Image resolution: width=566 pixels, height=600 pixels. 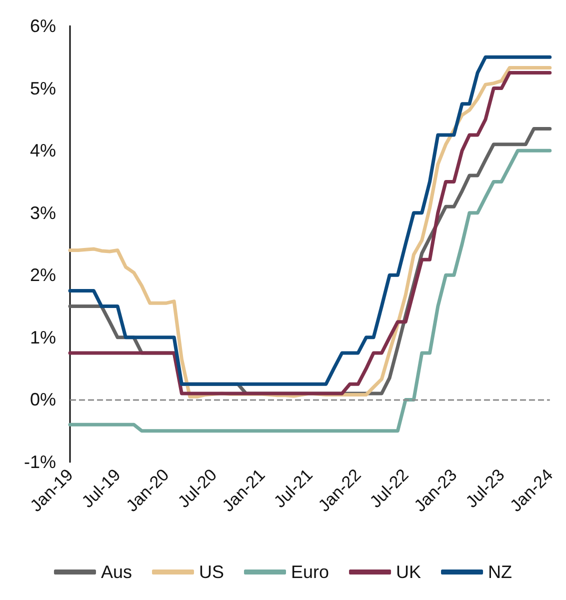 I want to click on y-tick-label: 1%, so click(x=43, y=337).